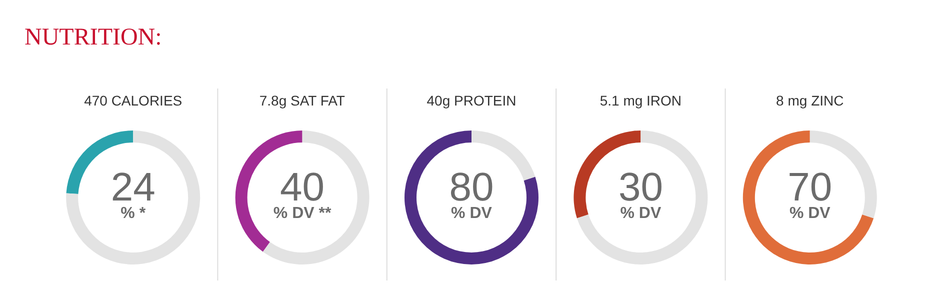 The height and width of the screenshot is (290, 944). Describe the element at coordinates (471, 100) in the screenshot. I see `chart-title: 40g PROTEIN` at that location.